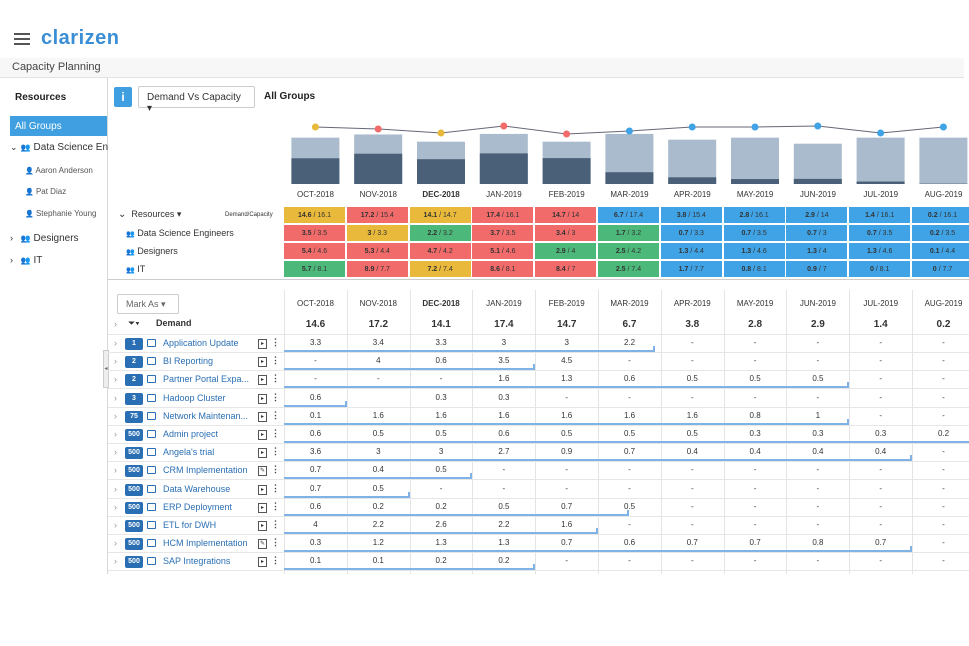 The height and width of the screenshot is (646, 969). What do you see at coordinates (80, 38) in the screenshot?
I see `app-logo: clarizen` at bounding box center [80, 38].